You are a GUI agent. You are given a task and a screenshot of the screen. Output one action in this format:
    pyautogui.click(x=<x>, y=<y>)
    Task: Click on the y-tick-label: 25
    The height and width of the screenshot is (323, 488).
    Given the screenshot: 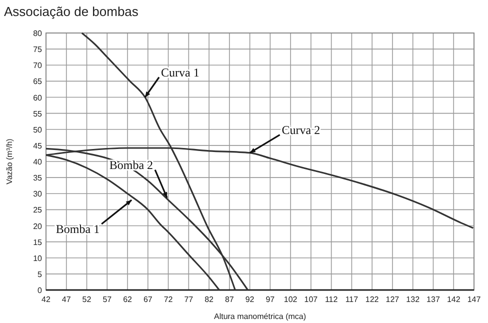 What is the action you would take?
    pyautogui.click(x=38, y=210)
    